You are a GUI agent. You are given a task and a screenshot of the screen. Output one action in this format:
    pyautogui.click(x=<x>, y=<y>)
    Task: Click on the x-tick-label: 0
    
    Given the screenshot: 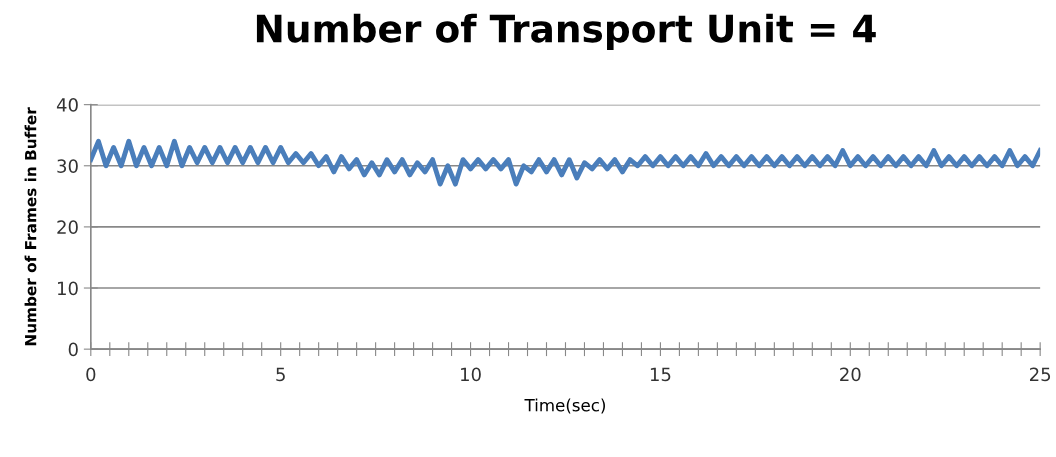 What is the action you would take?
    pyautogui.click(x=91, y=374)
    